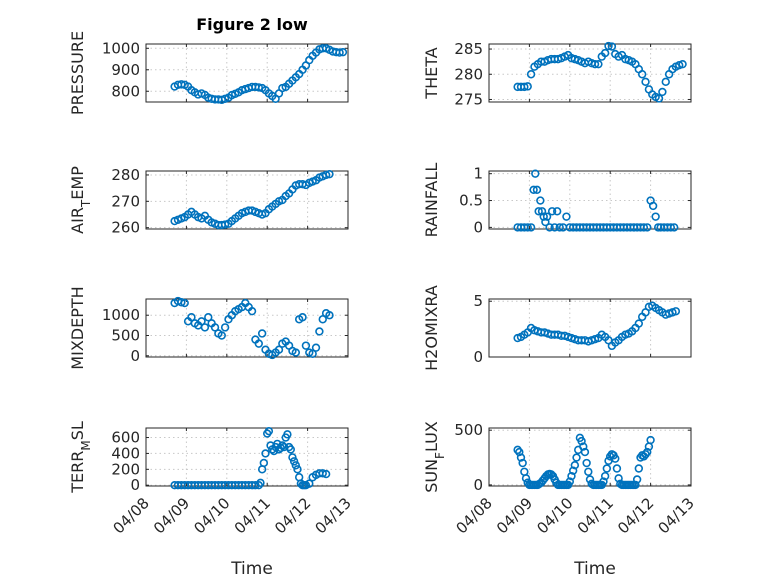 This screenshot has width=778, height=583. What do you see at coordinates (431, 200) in the screenshot?
I see `y-axis-label-main: RAINFALL` at bounding box center [431, 200].